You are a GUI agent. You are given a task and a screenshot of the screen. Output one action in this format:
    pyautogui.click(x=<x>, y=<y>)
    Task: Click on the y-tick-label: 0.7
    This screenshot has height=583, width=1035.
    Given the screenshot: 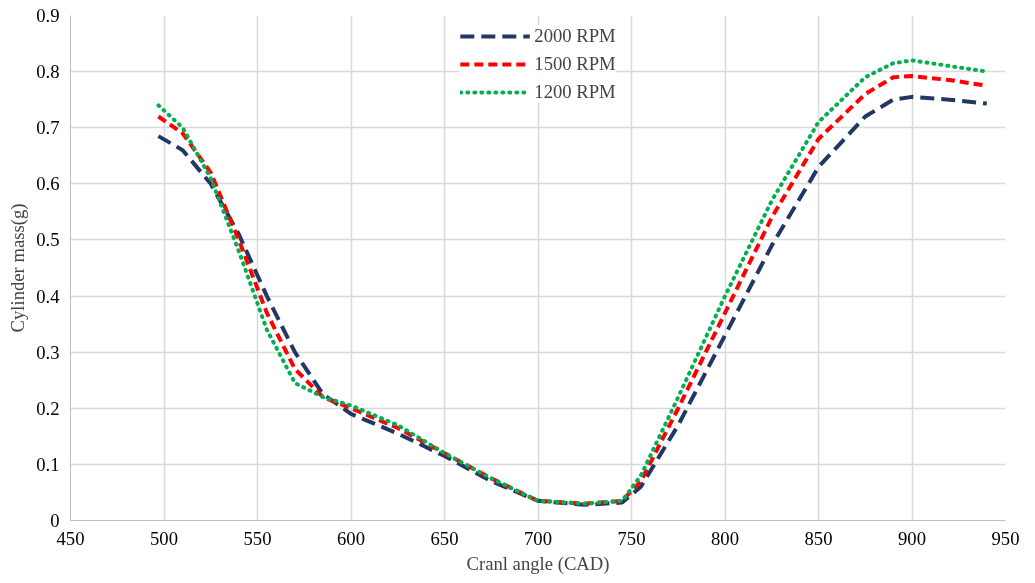 What is the action you would take?
    pyautogui.click(x=48, y=128)
    